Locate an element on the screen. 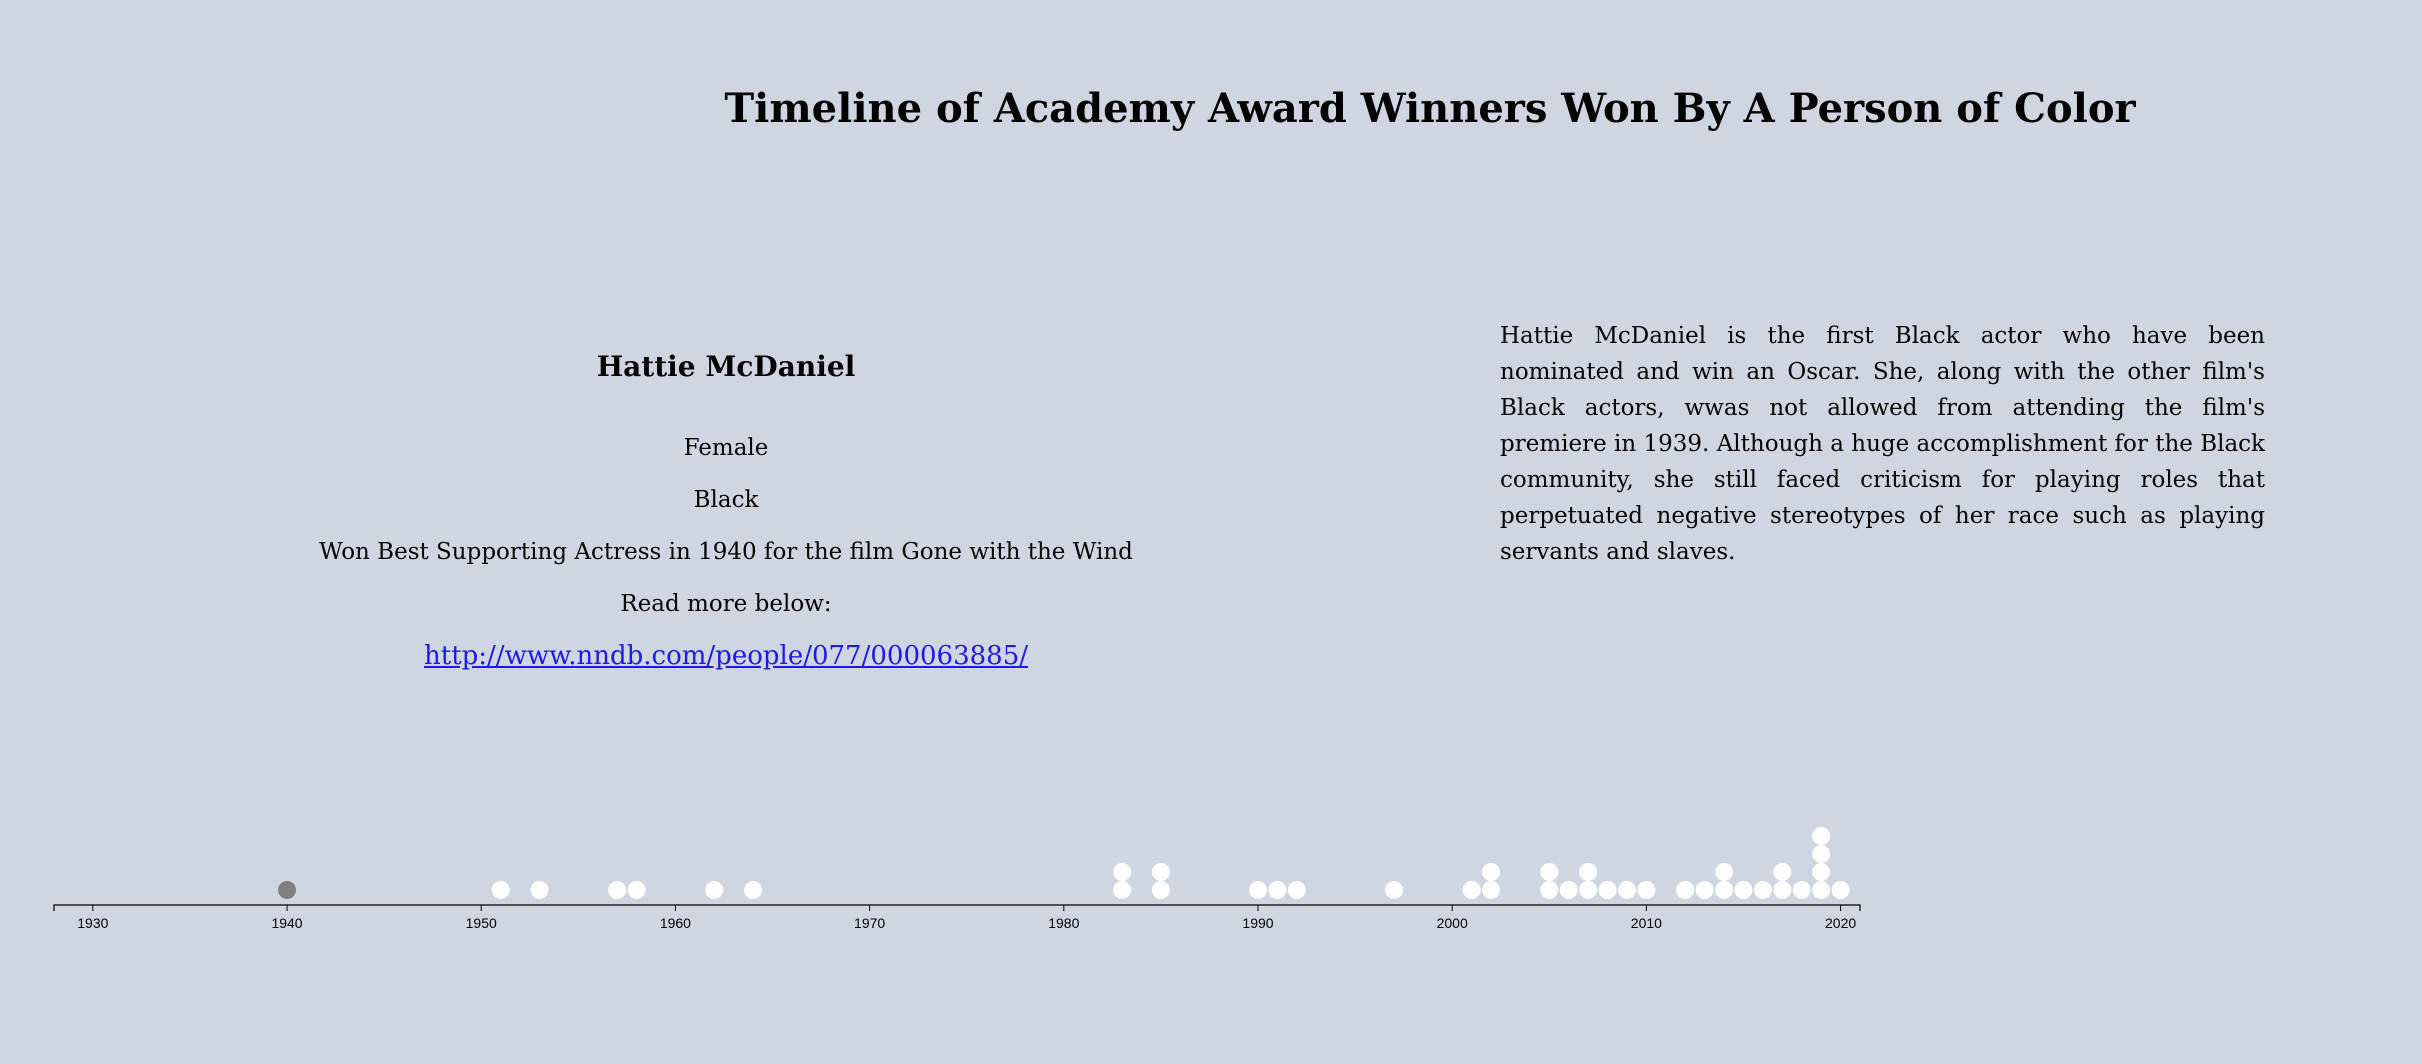 The height and width of the screenshot is (1064, 2422). x-tick-label: 1960 is located at coordinates (675, 923).